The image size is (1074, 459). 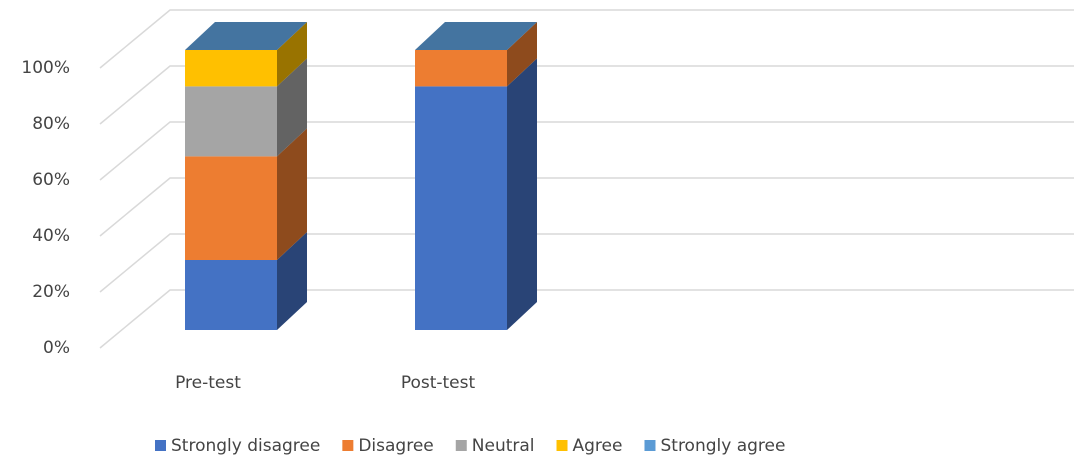 What do you see at coordinates (45, 68) in the screenshot?
I see `y-tick-label: 100%` at bounding box center [45, 68].